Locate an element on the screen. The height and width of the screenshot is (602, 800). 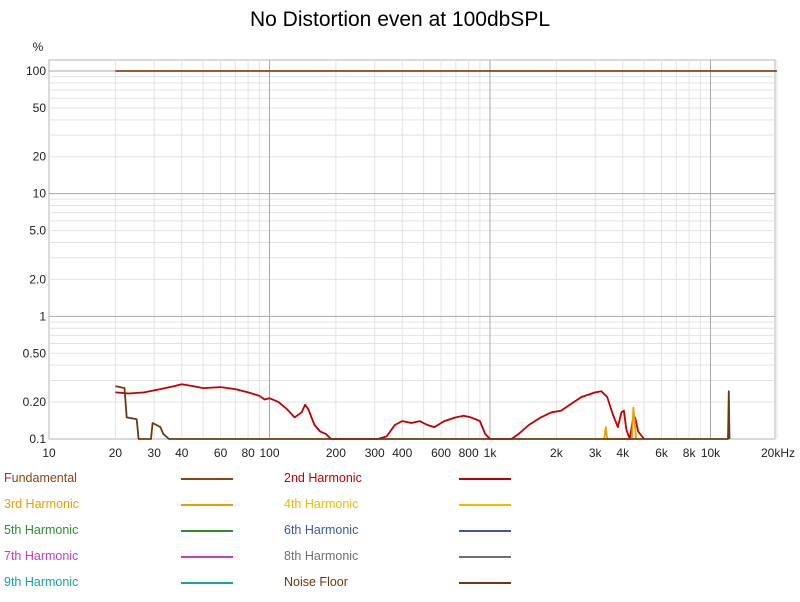
y-tick-label: 0.20 is located at coordinates (35, 402).